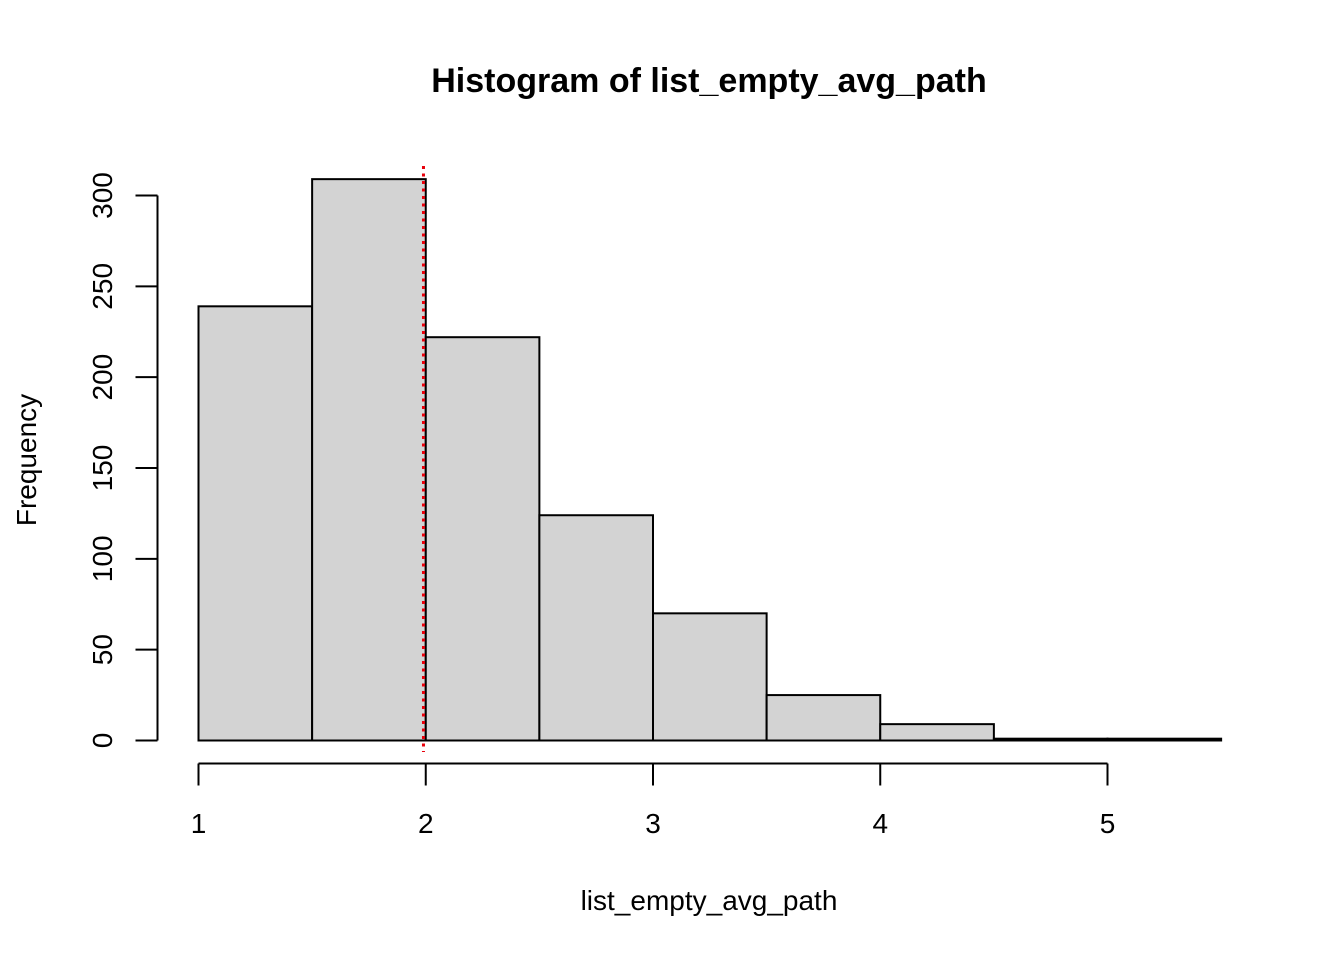 The image size is (1344, 960). What do you see at coordinates (102, 377) in the screenshot?
I see `y-tick-label: 200` at bounding box center [102, 377].